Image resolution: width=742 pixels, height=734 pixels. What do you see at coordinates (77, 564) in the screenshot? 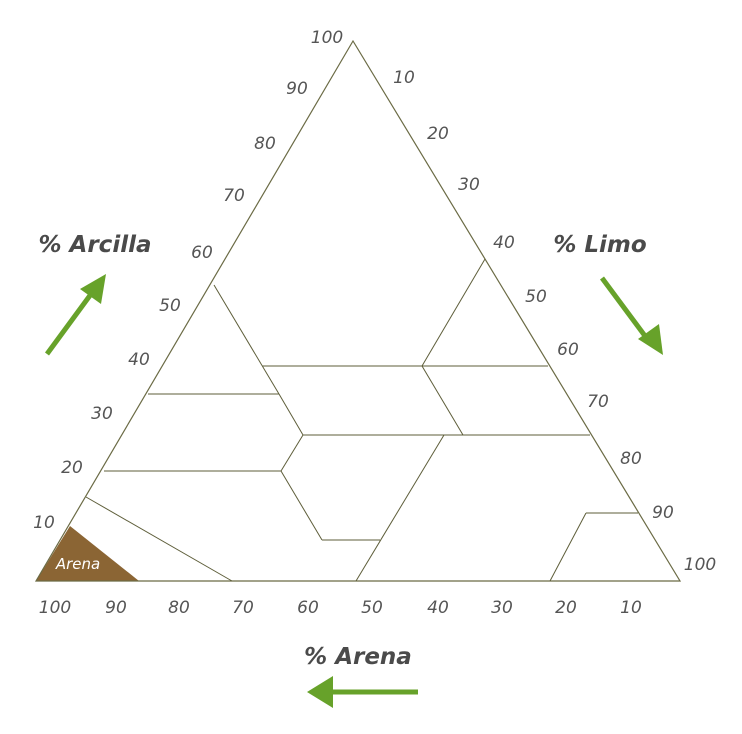
I see `sand-region-label: Arena` at bounding box center [77, 564].